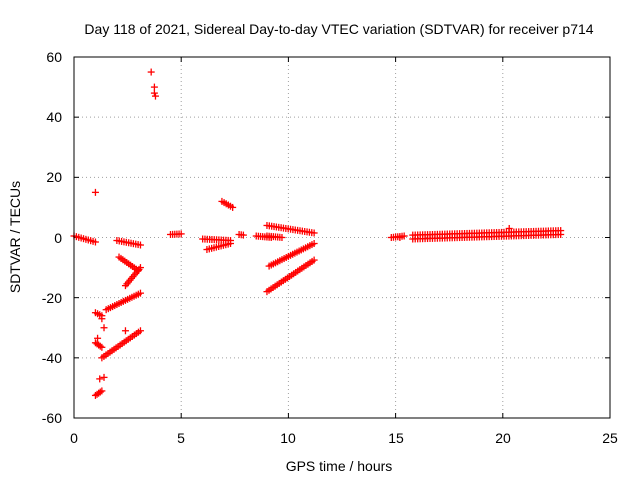 Image resolution: width=640 pixels, height=480 pixels. Describe the element at coordinates (503, 438) in the screenshot. I see `x-tick-label-20: 20` at that location.